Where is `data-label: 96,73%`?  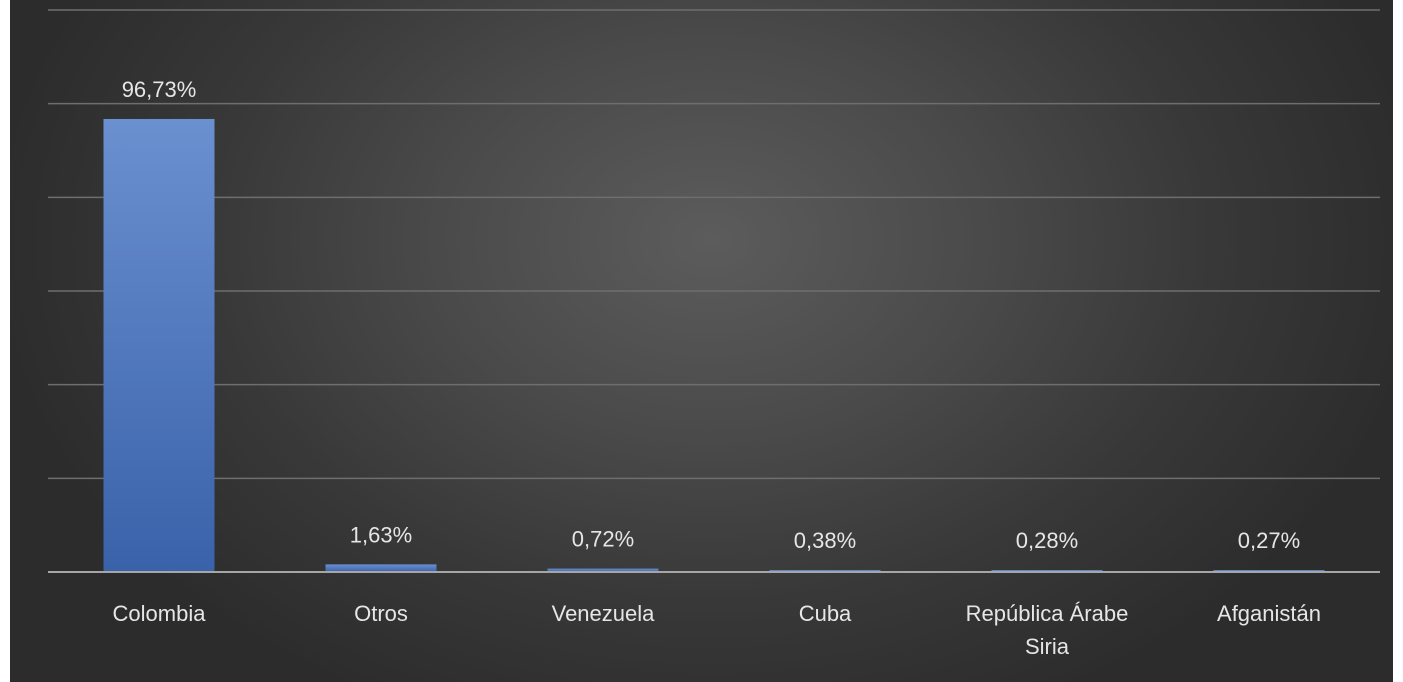
data-label: 96,73% is located at coordinates (159, 89).